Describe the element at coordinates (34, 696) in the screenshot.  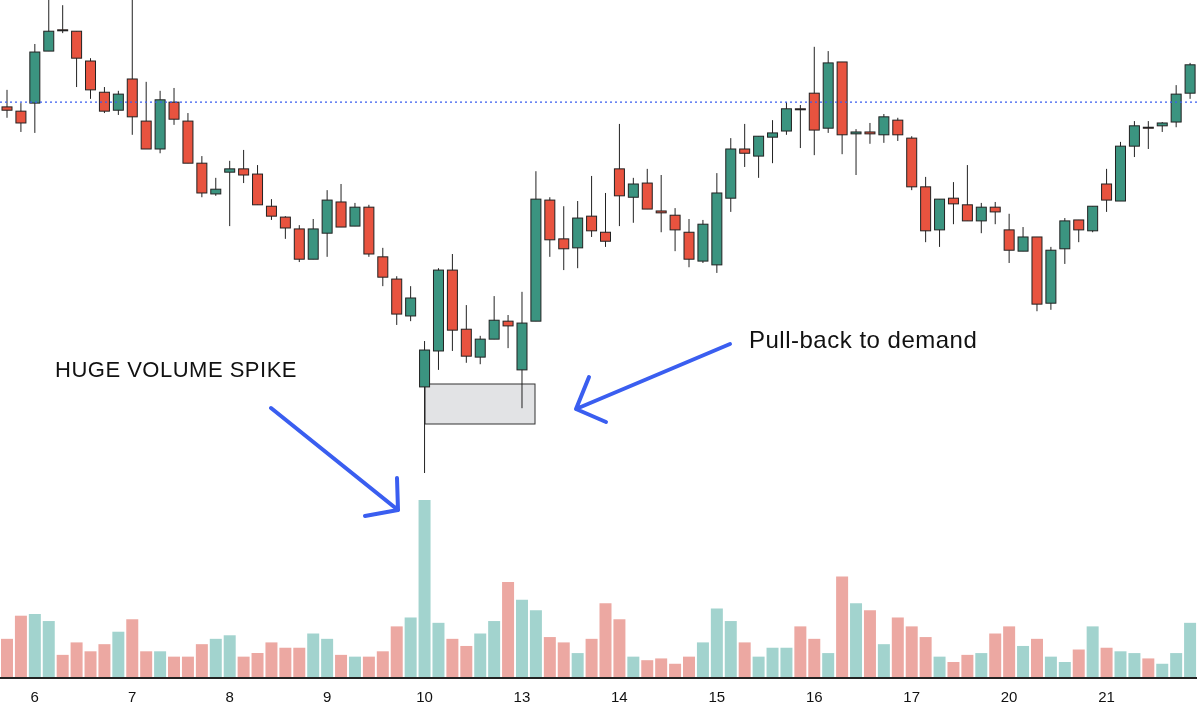
I see `x-tick-label: 6` at that location.